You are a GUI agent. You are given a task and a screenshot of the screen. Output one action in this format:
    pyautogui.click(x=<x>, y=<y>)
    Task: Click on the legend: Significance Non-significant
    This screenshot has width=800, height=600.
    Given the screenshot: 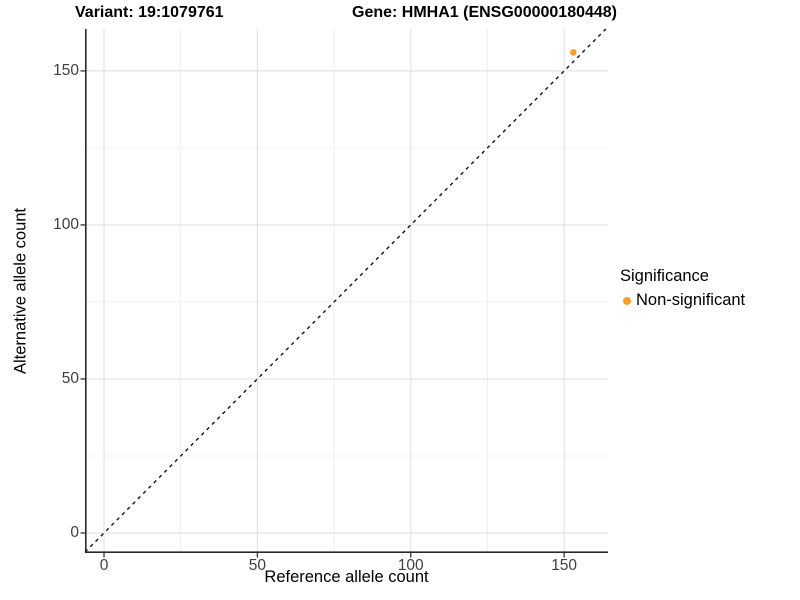 What is the action you would take?
    pyautogui.click(x=682, y=288)
    